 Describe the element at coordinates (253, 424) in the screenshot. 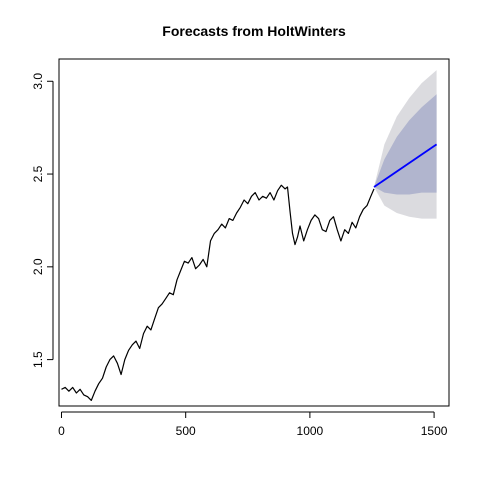

I see `x-axis: 0 500 1000 1500` at that location.